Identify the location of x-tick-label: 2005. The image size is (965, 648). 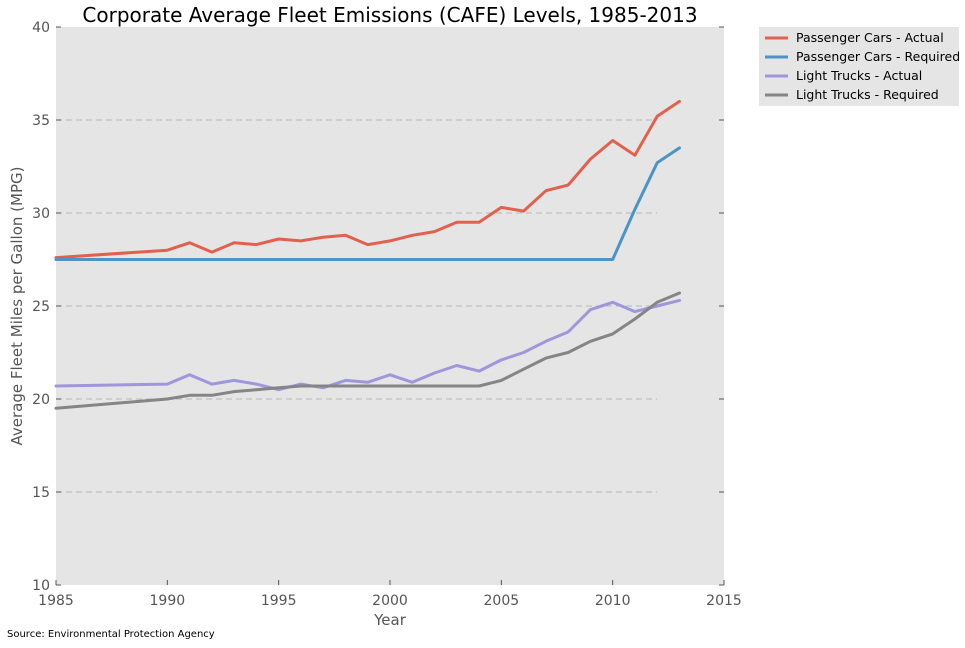
(502, 601).